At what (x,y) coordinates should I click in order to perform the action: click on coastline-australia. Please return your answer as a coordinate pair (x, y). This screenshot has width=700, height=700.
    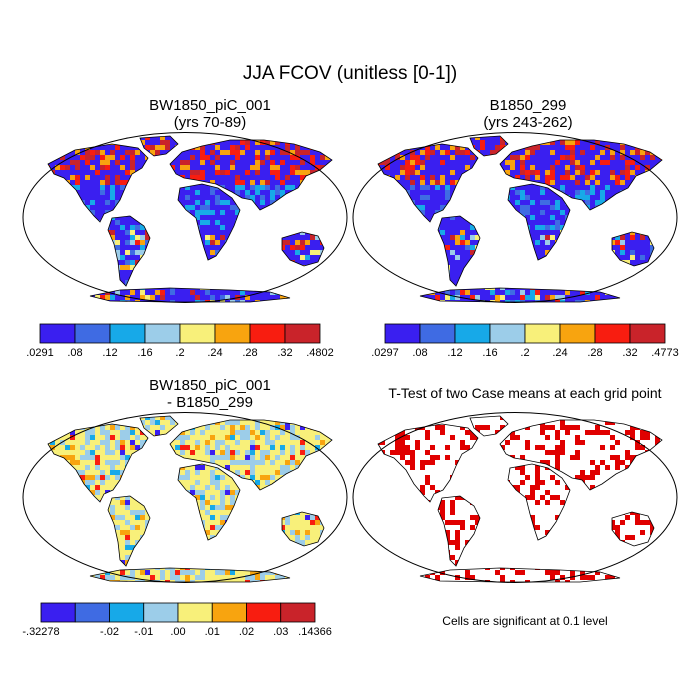
    Looking at the image, I should click on (303, 249).